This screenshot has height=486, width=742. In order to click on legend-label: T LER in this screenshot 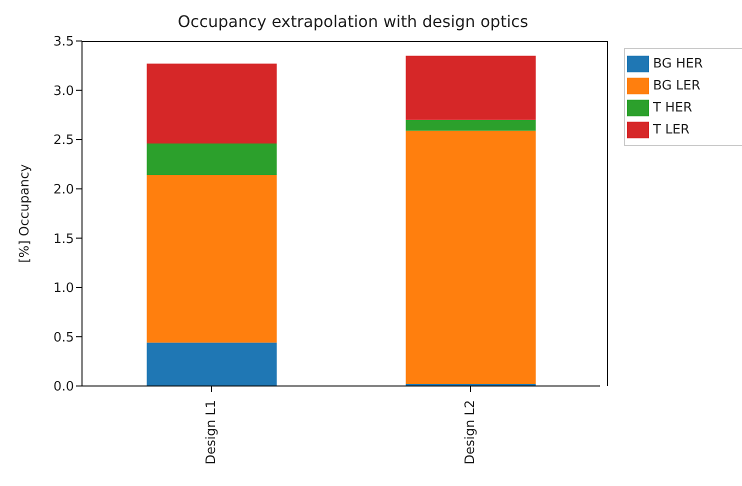, I will do `click(671, 130)`.